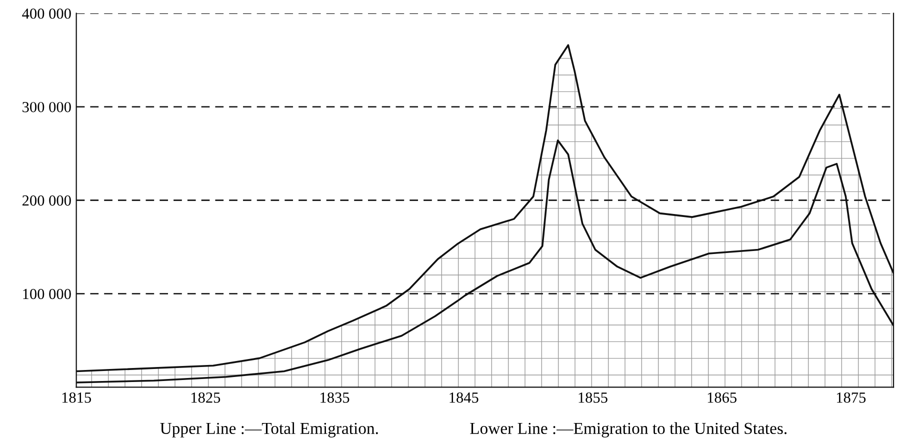 This screenshot has width=898, height=445. Describe the element at coordinates (593, 397) in the screenshot. I see `x-tick-label: 1855` at that location.